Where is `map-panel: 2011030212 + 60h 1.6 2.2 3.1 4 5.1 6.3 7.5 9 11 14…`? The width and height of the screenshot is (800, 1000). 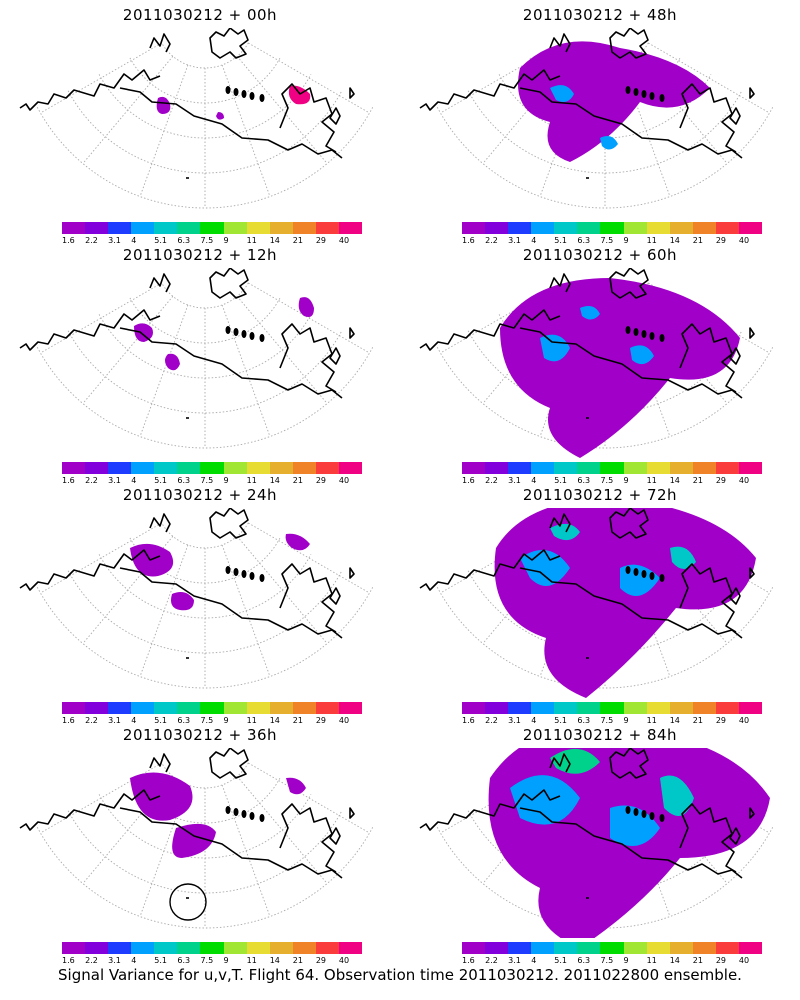 map-panel: 2011030212 + 60h 1.6 2.2 3.1 4 5.1 6.3 7.5 9 11 14… is located at coordinates (600, 365).